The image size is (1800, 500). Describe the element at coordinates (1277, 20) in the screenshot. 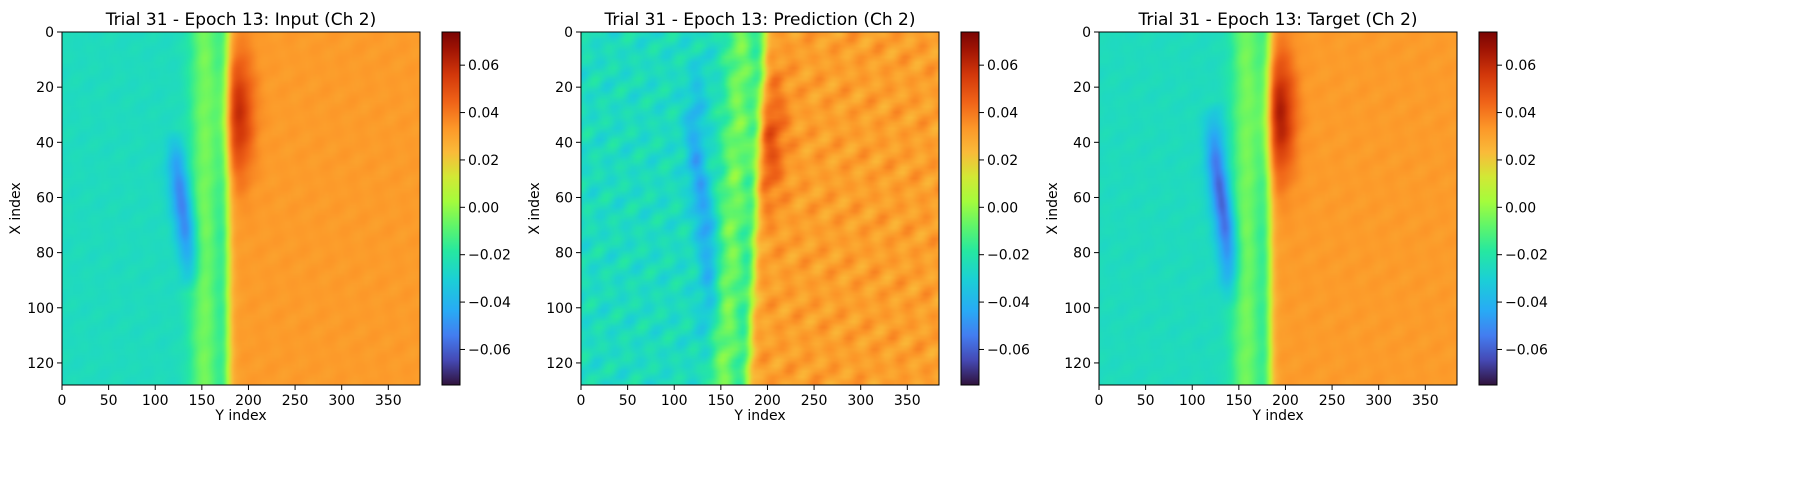

I see `chart-title: Trial 31 - Epoch 13: Target (Ch 2)` at that location.